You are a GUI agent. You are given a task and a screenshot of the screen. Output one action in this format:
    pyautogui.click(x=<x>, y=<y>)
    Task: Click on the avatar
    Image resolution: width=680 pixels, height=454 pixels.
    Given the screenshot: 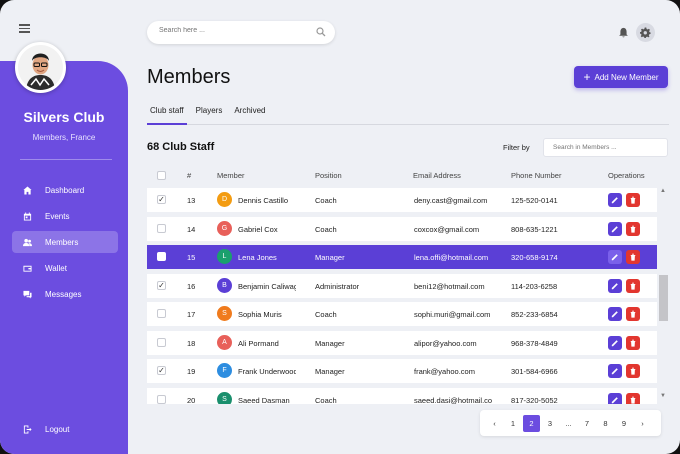 What is the action you would take?
    pyautogui.click(x=40, y=67)
    